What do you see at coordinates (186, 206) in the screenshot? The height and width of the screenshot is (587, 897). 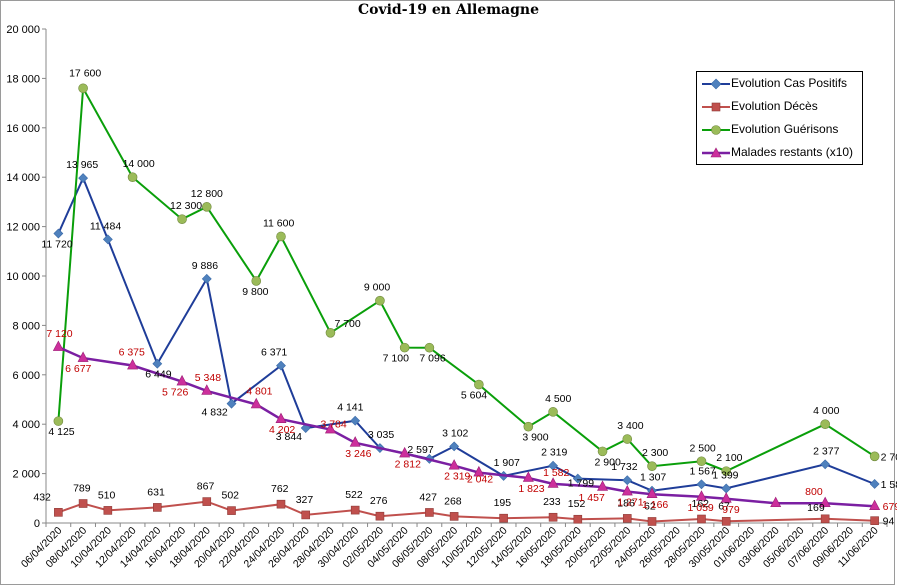 I see `data-label: 12 300` at bounding box center [186, 206].